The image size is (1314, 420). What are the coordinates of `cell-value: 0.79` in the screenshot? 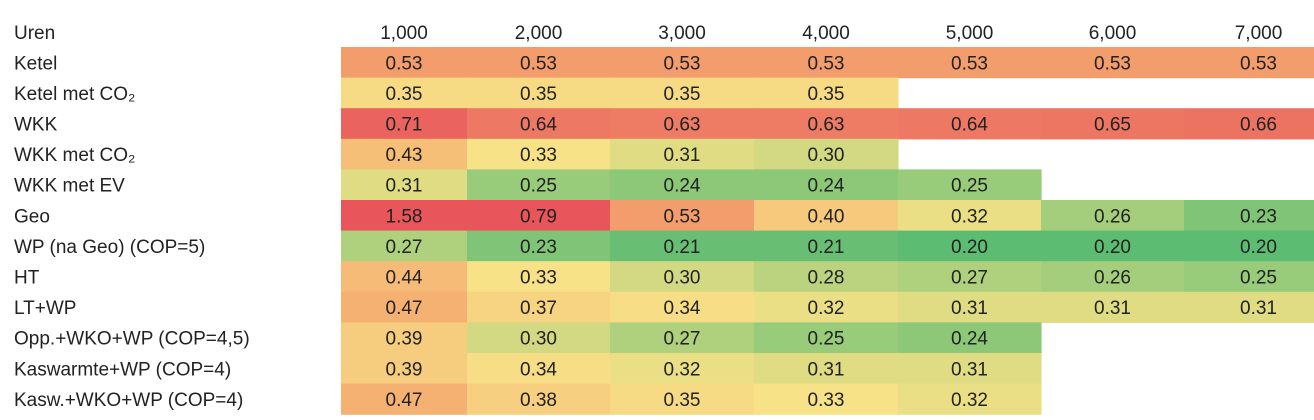 It's located at (538, 216).